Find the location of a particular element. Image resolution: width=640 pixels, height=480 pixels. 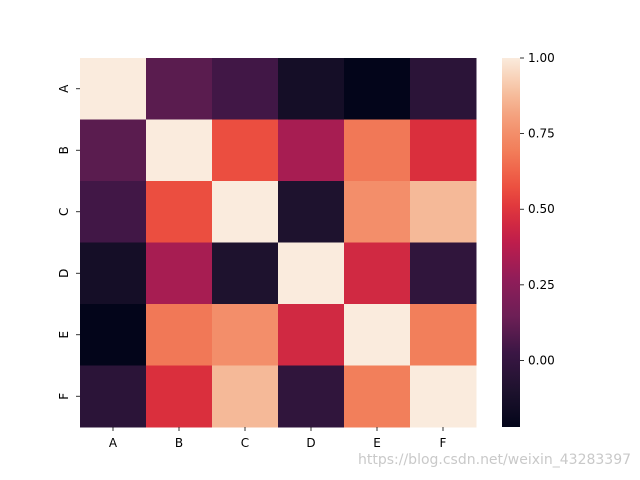

colorbar-tick-label: 0.25 is located at coordinates (541, 285).